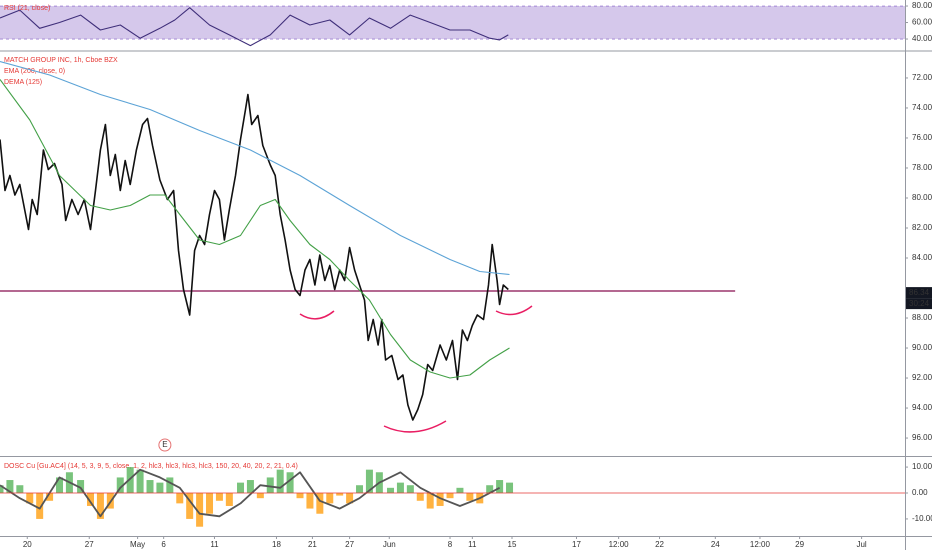 Image resolution: width=932 pixels, height=550 pixels. Describe the element at coordinates (922, 257) in the screenshot. I see `y-tick-label: 84.00` at that location.